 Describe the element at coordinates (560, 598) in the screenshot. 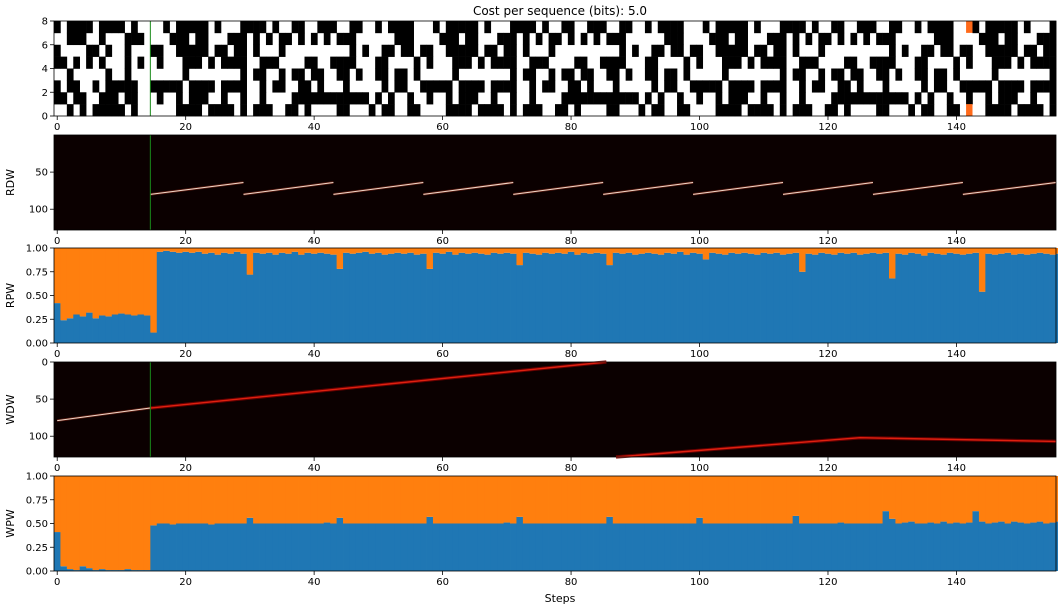

I see `x-axis-label: Steps` at that location.